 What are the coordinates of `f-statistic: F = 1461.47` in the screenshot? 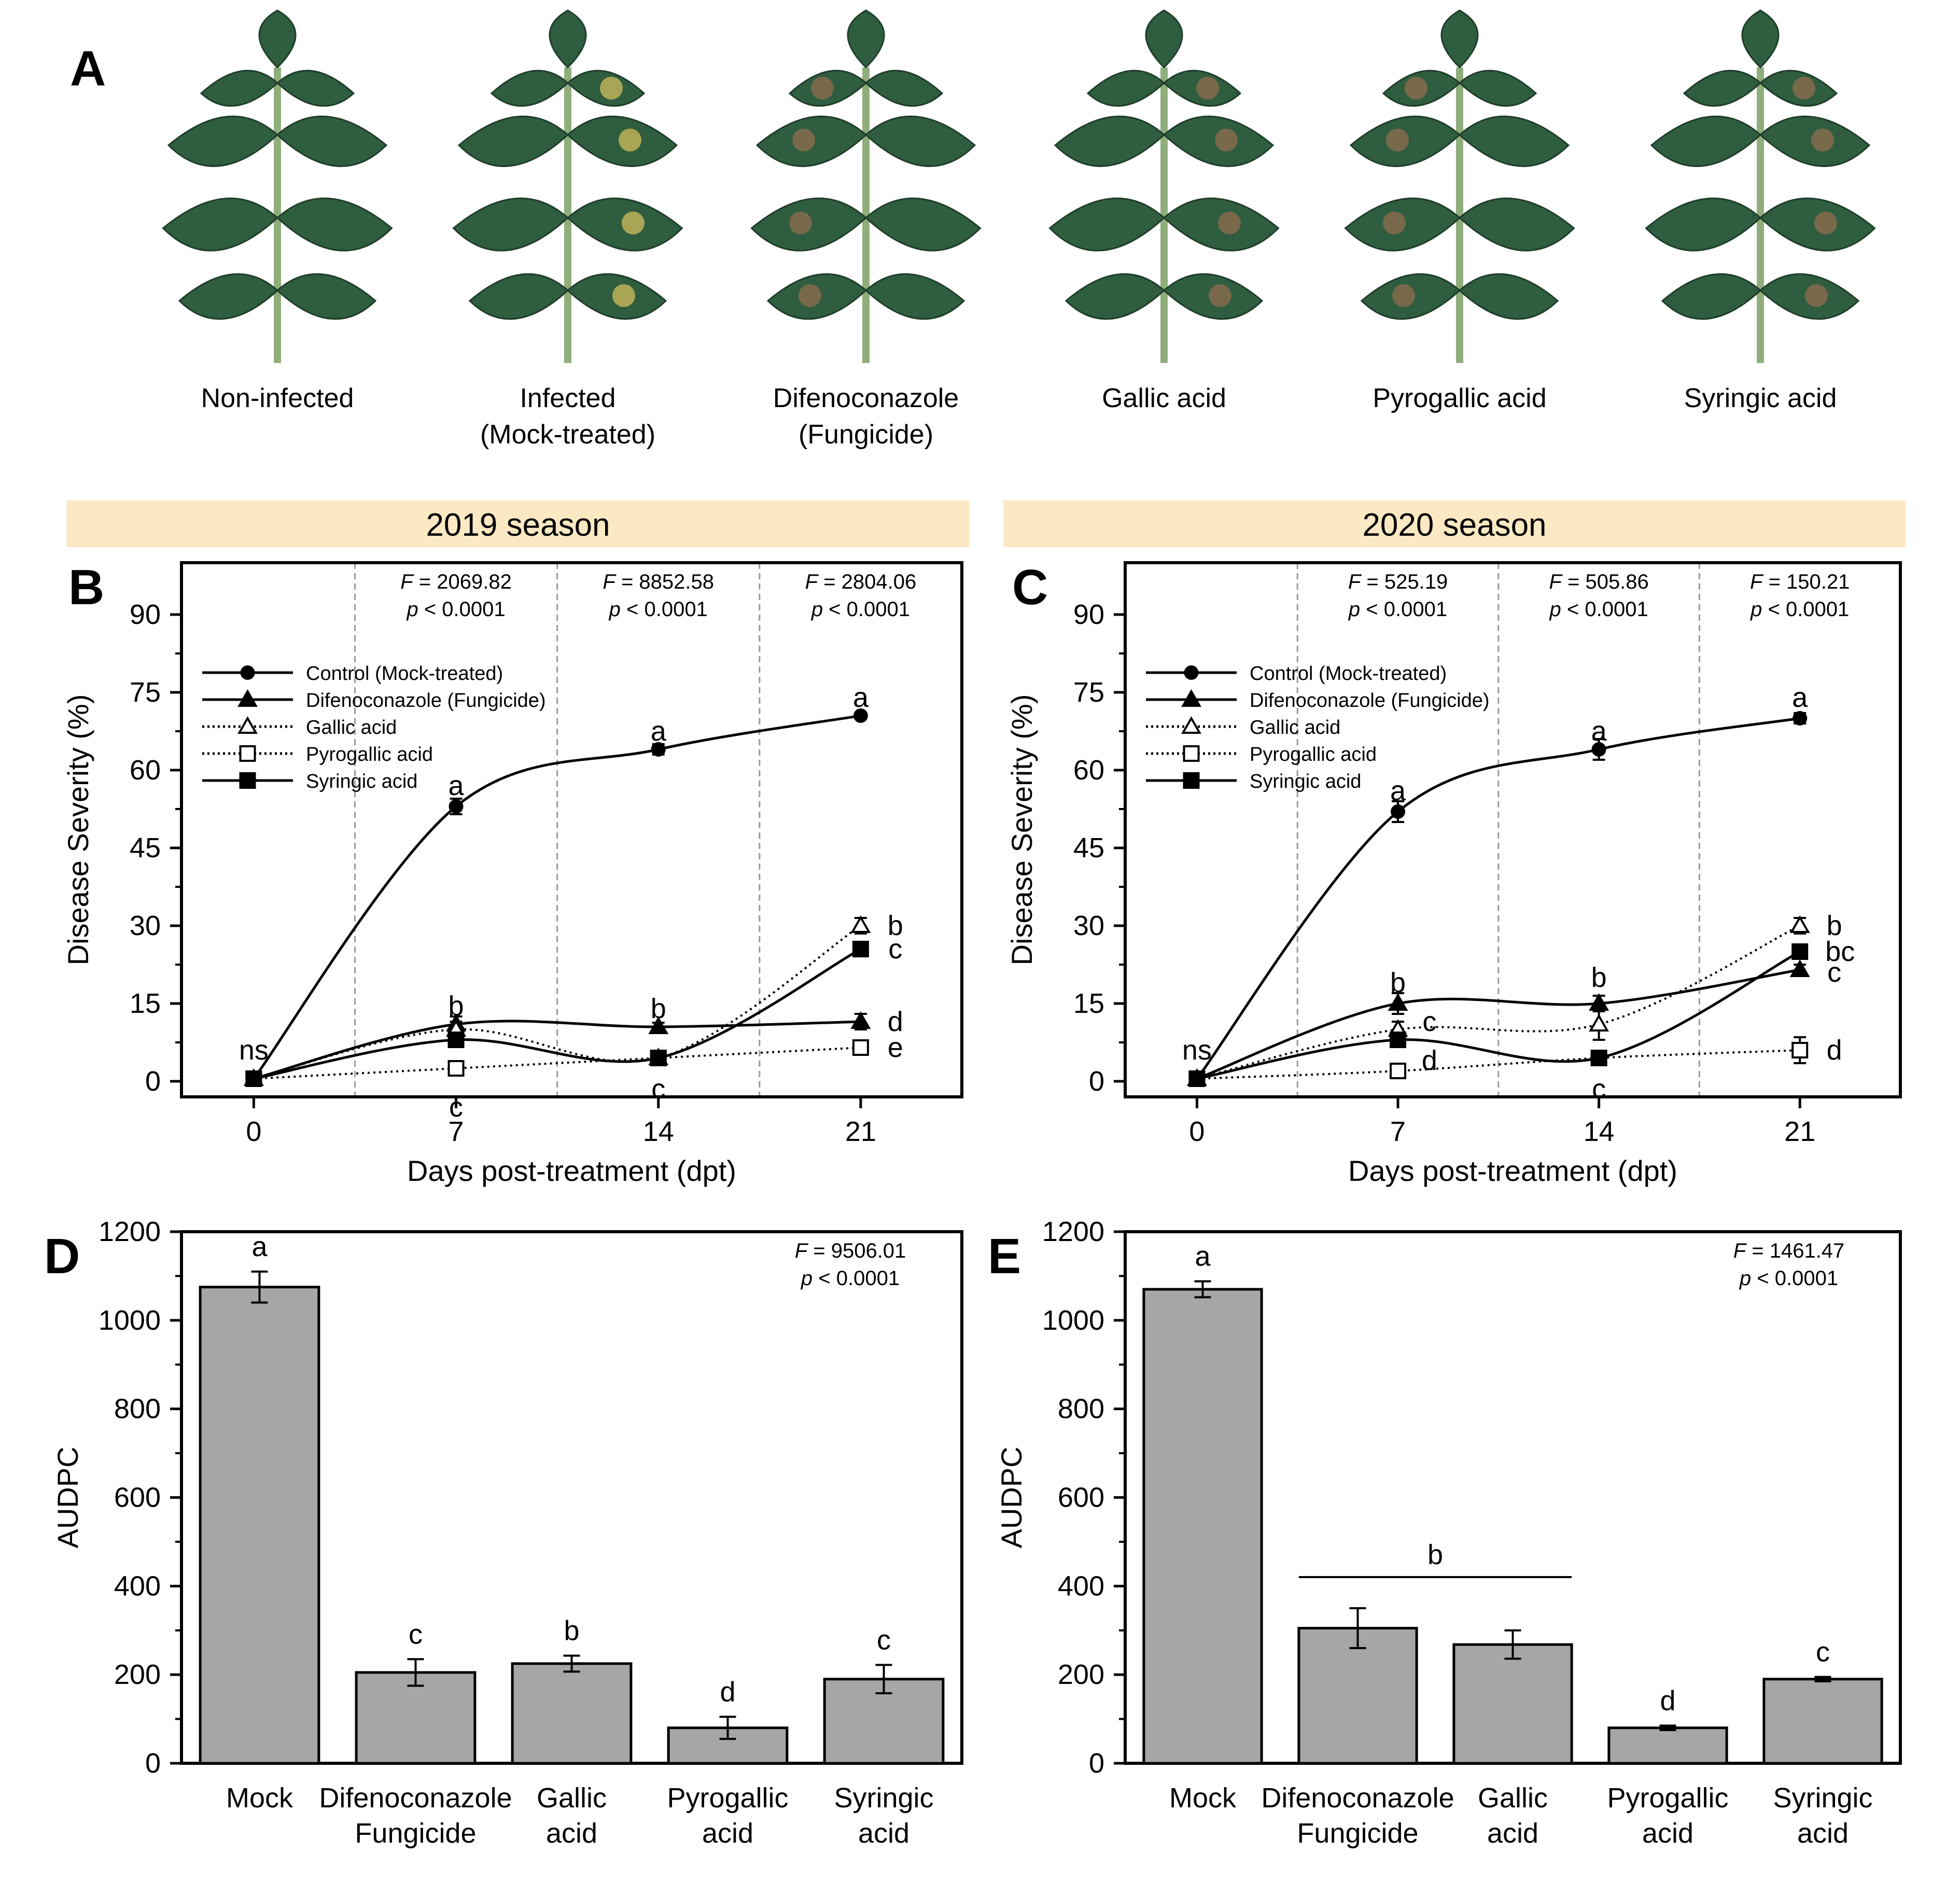 It's located at (1789, 1250).